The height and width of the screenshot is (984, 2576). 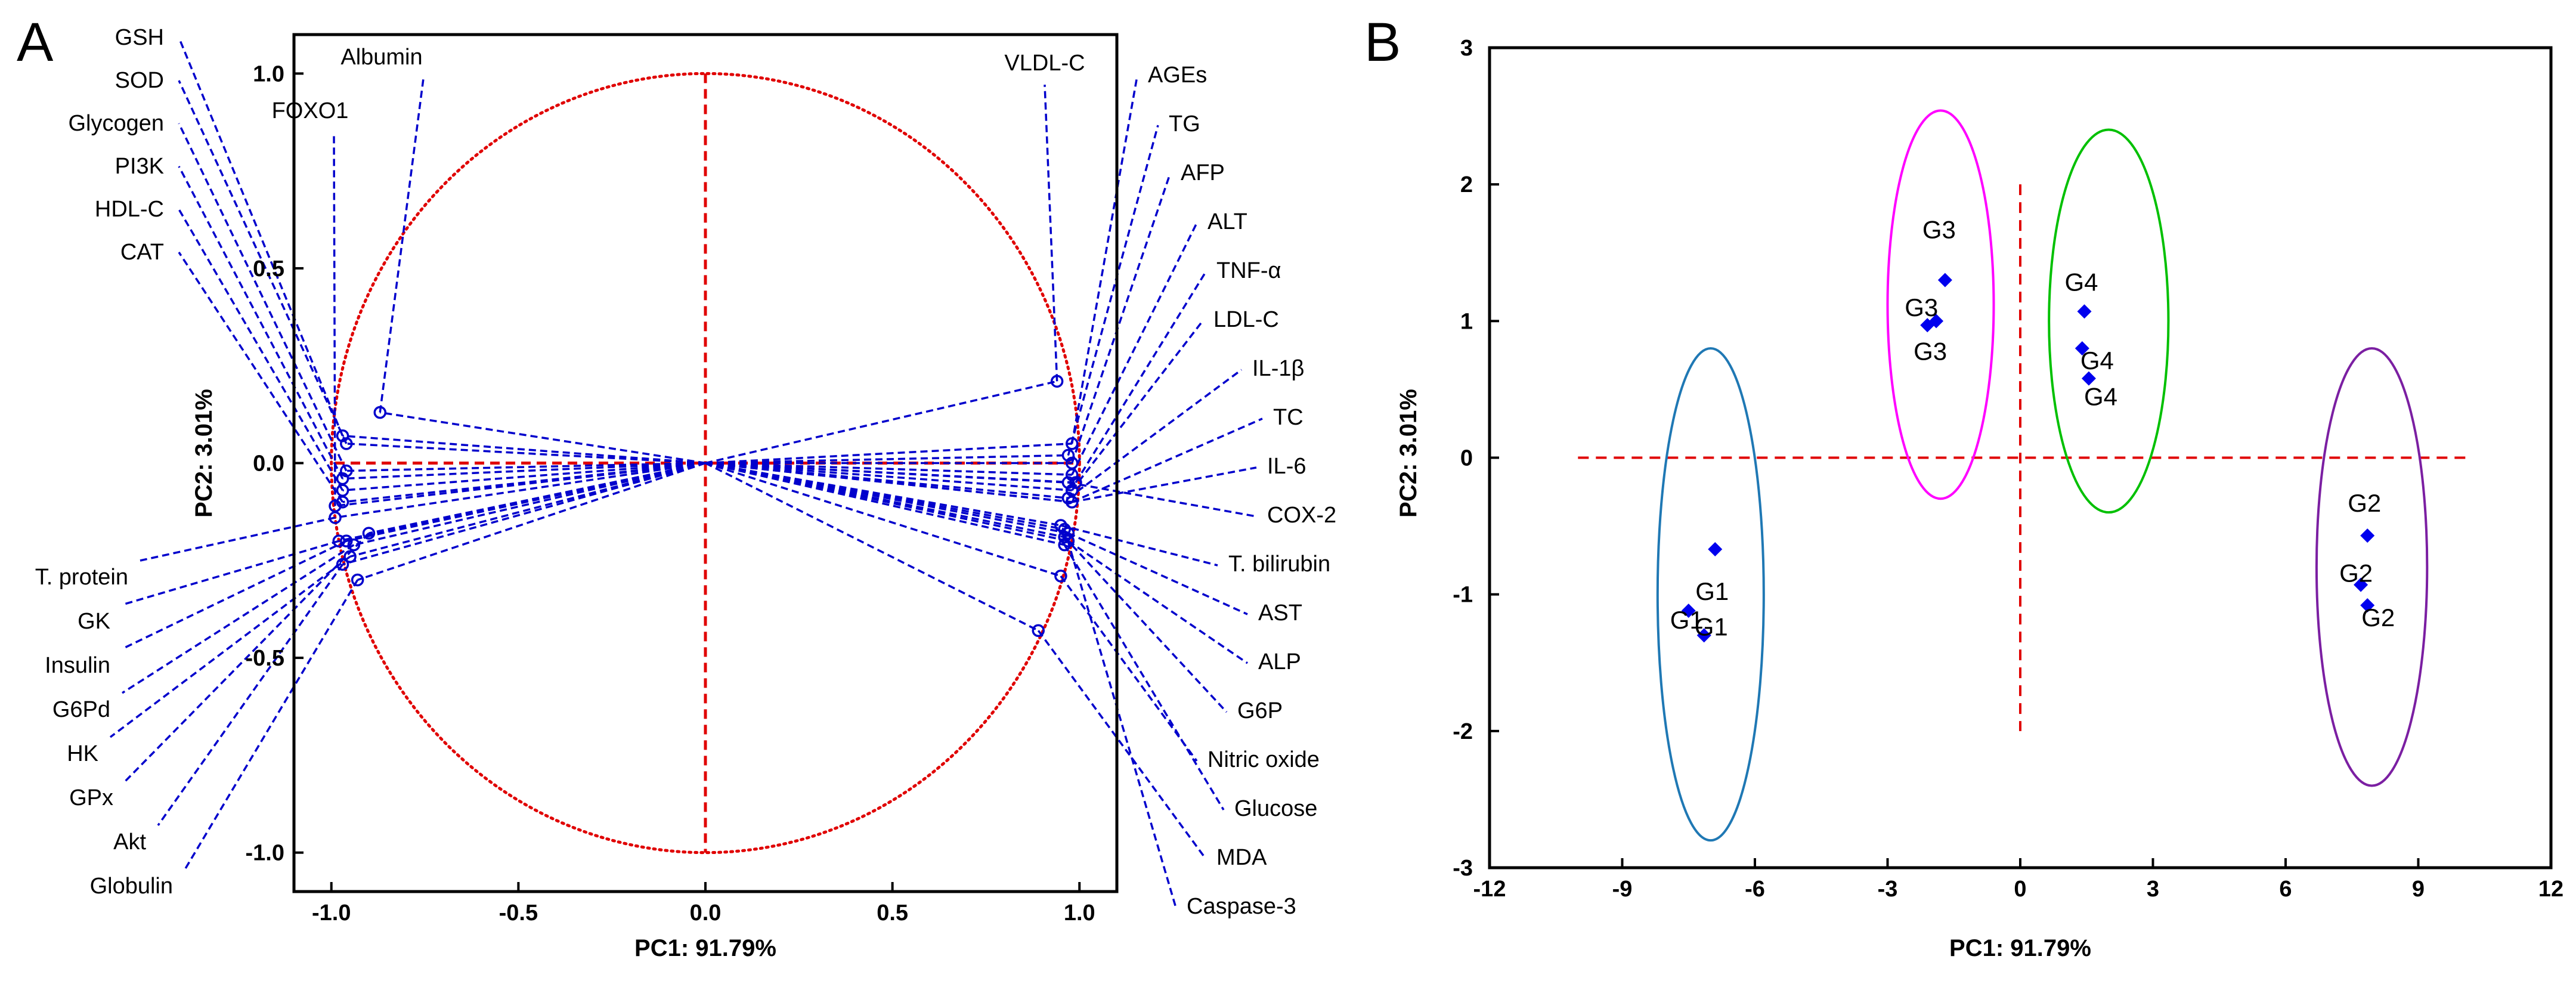 I want to click on leader-tc, so click(x=1167, y=460).